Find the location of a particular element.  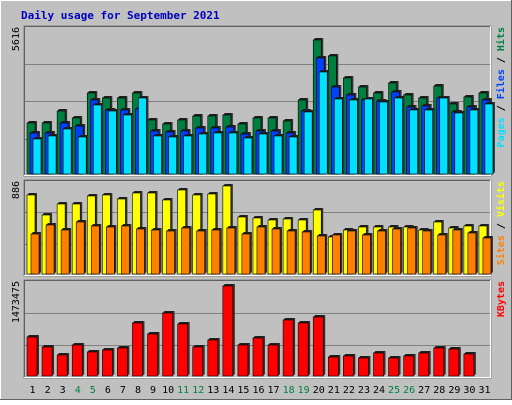

x-tick-label-day-18: 18 is located at coordinates (289, 390).